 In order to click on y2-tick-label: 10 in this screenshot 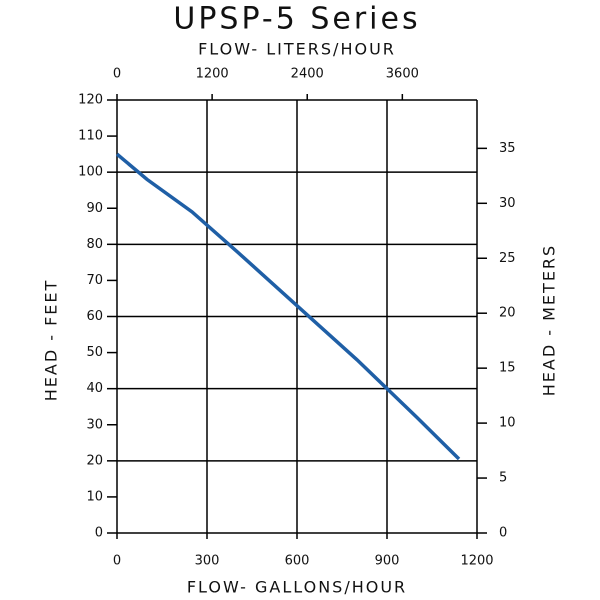, I will do `click(507, 423)`.